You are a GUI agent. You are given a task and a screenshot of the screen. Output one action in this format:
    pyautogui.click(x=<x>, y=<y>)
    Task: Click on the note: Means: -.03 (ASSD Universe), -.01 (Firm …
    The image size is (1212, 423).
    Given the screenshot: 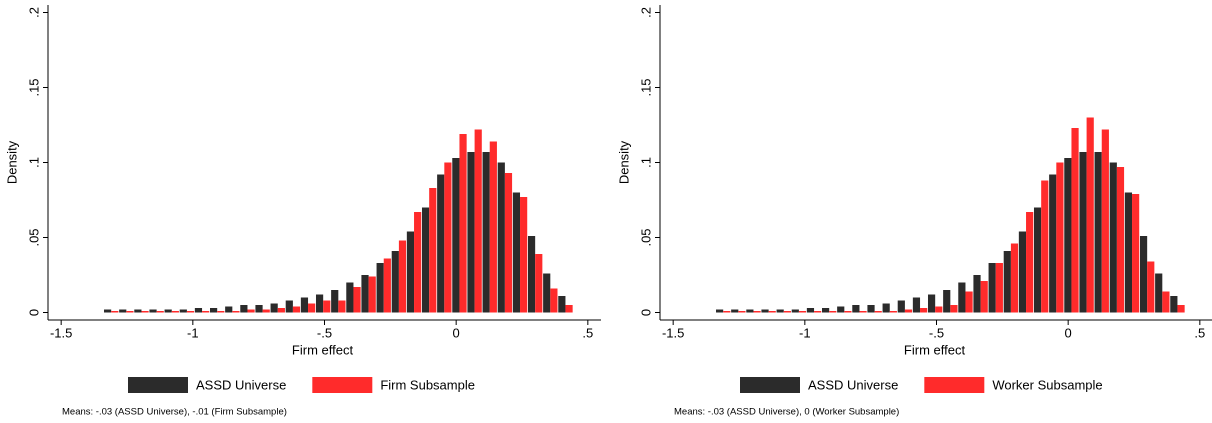 What is the action you would take?
    pyautogui.click(x=174, y=412)
    